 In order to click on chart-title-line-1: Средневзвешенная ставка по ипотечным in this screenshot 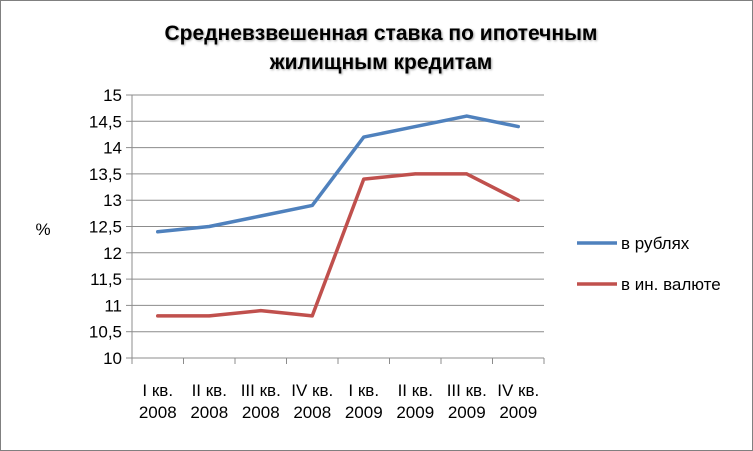, I will do `click(381, 33)`.